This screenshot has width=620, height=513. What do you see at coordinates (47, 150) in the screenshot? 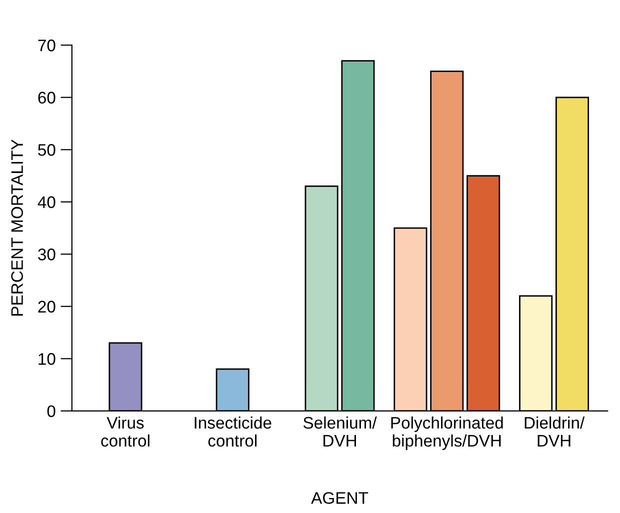
I see `y-tick-label: 50` at bounding box center [47, 150].